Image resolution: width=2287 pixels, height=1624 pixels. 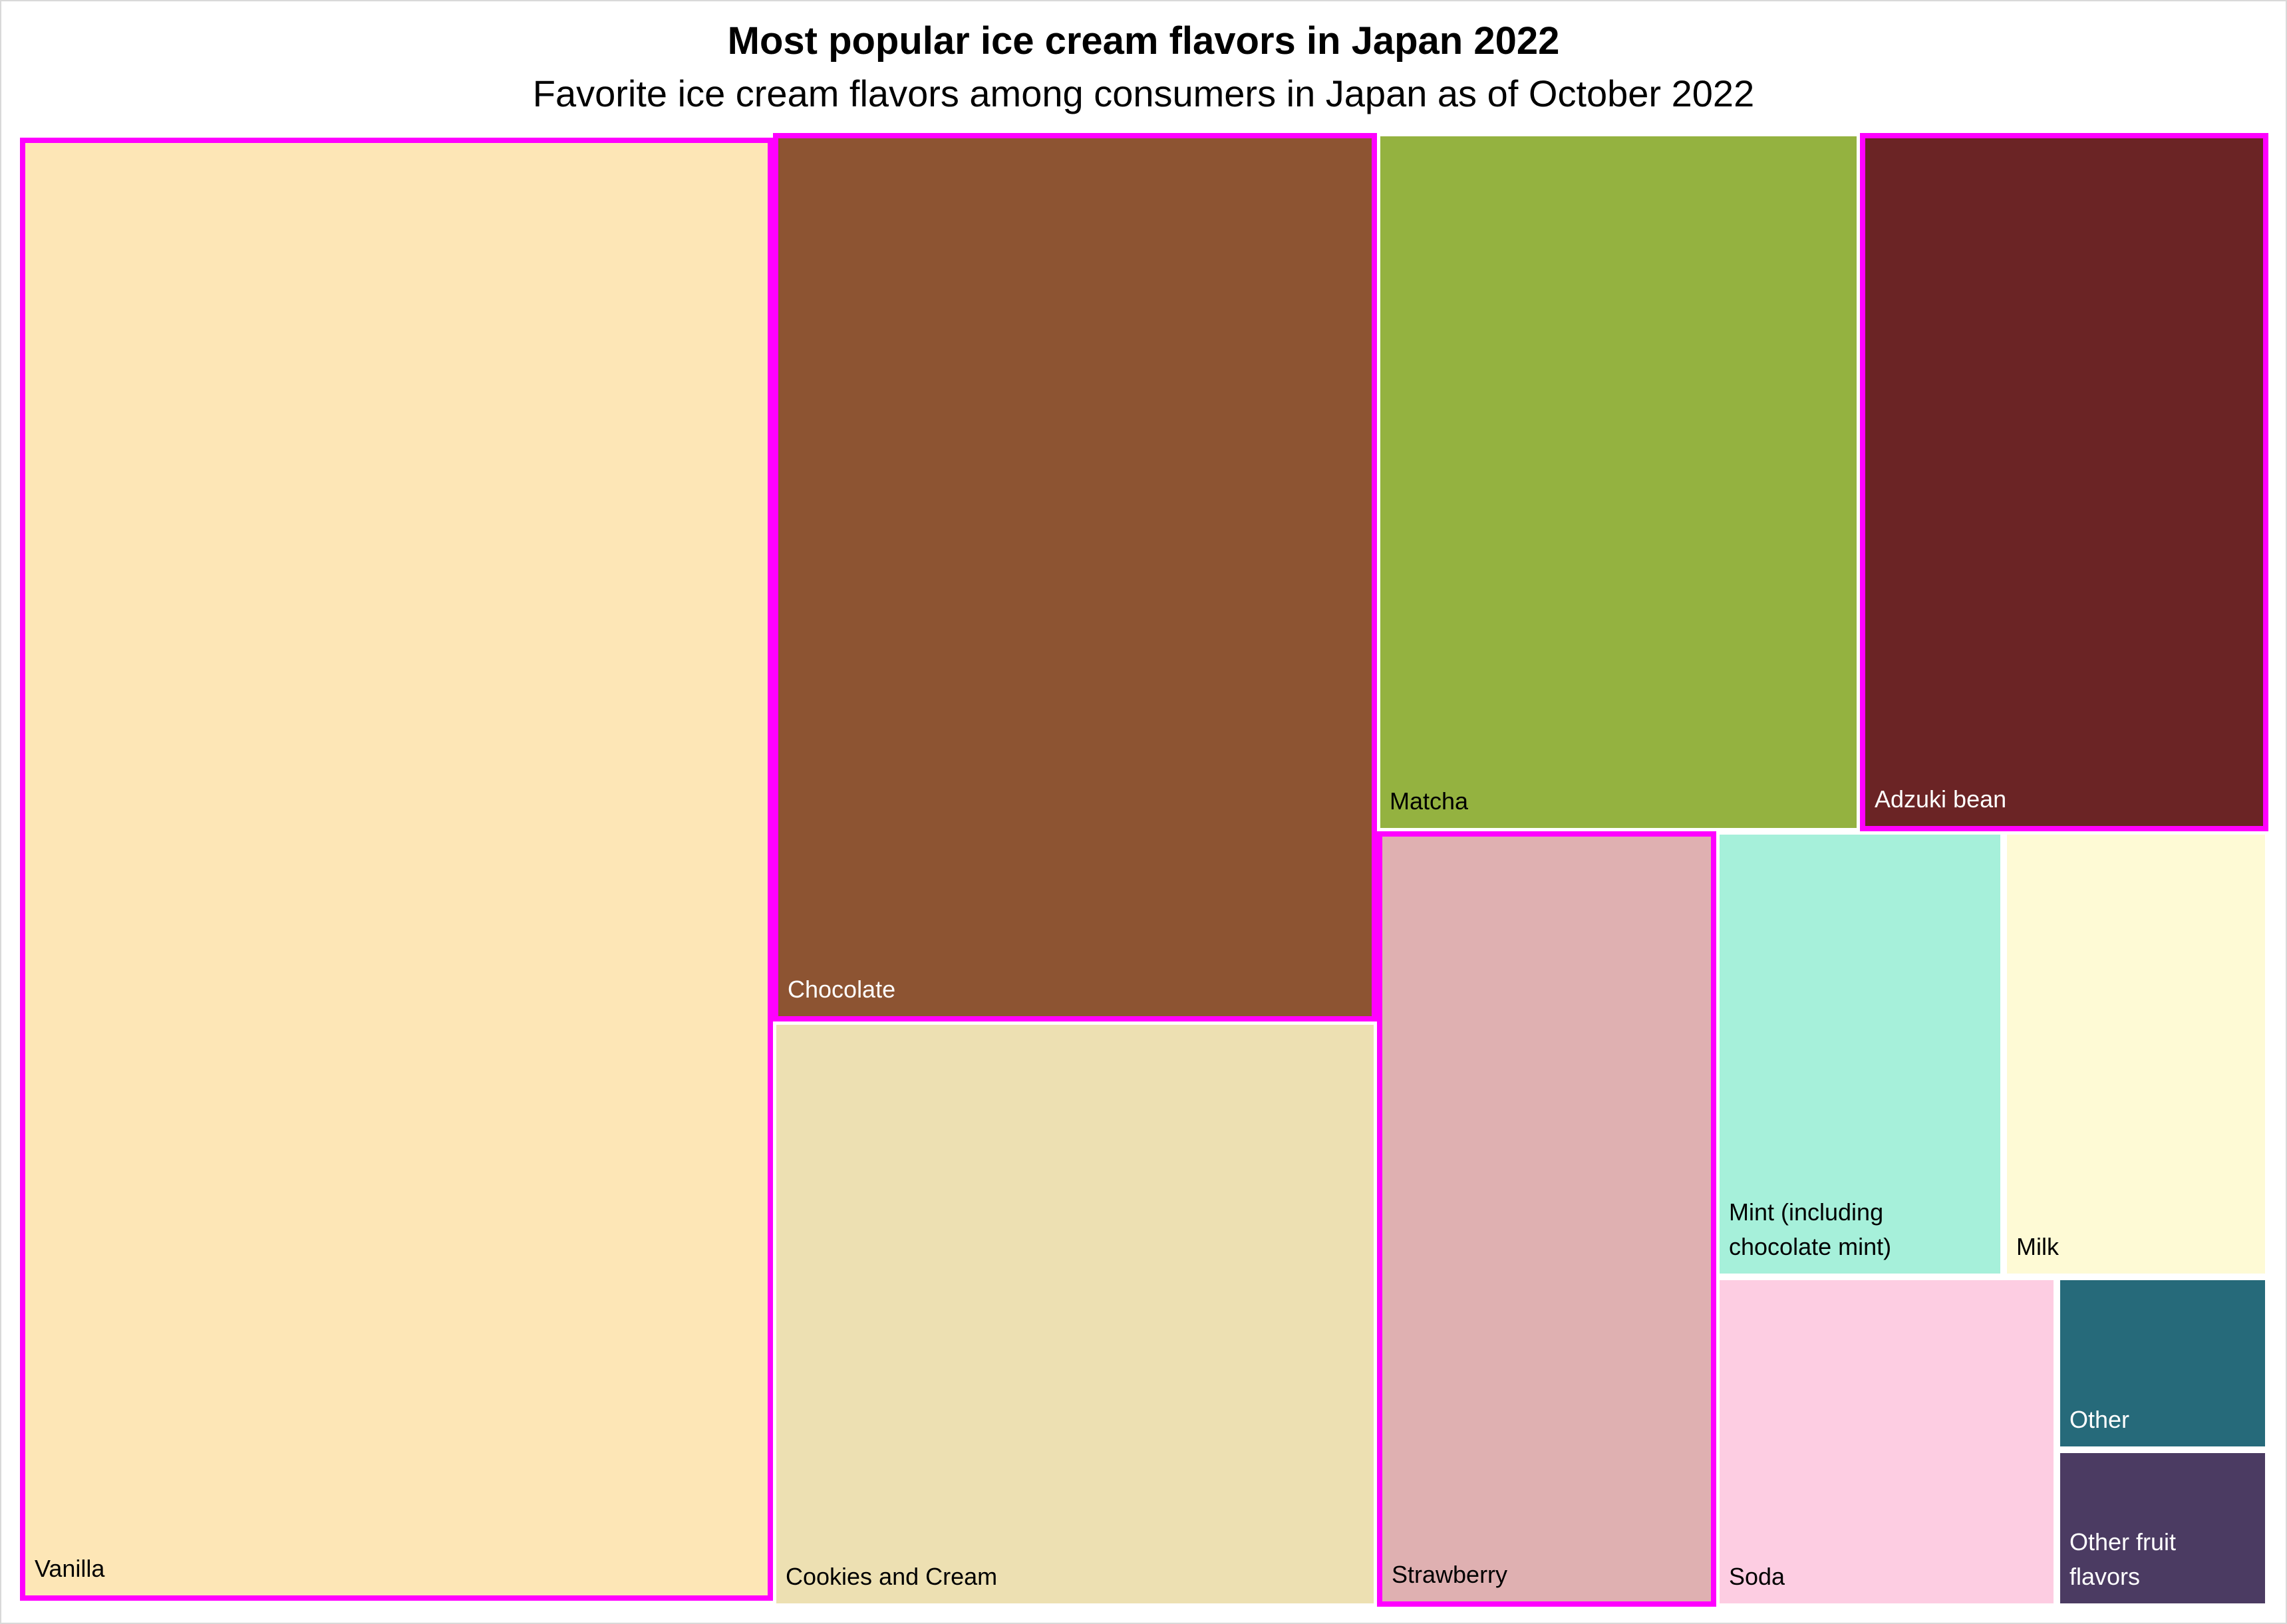 I want to click on tile-chocolate-label: Chocolate, so click(x=842, y=989).